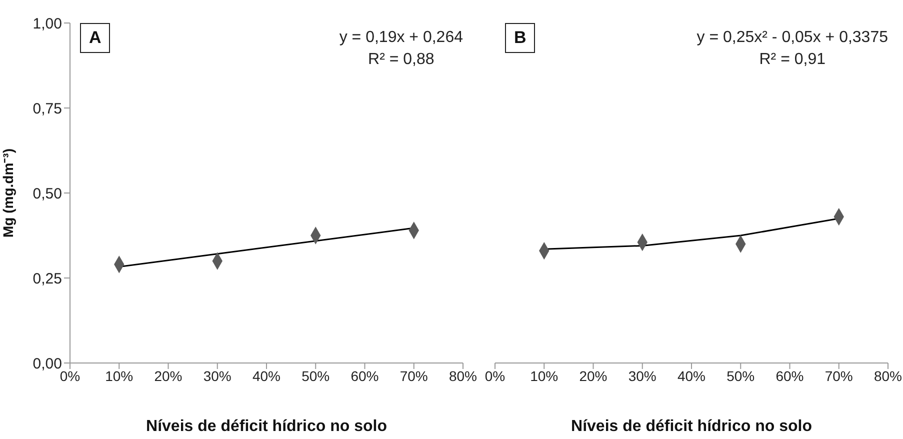  I want to click on annotation: R² = 0,91, so click(792, 60).